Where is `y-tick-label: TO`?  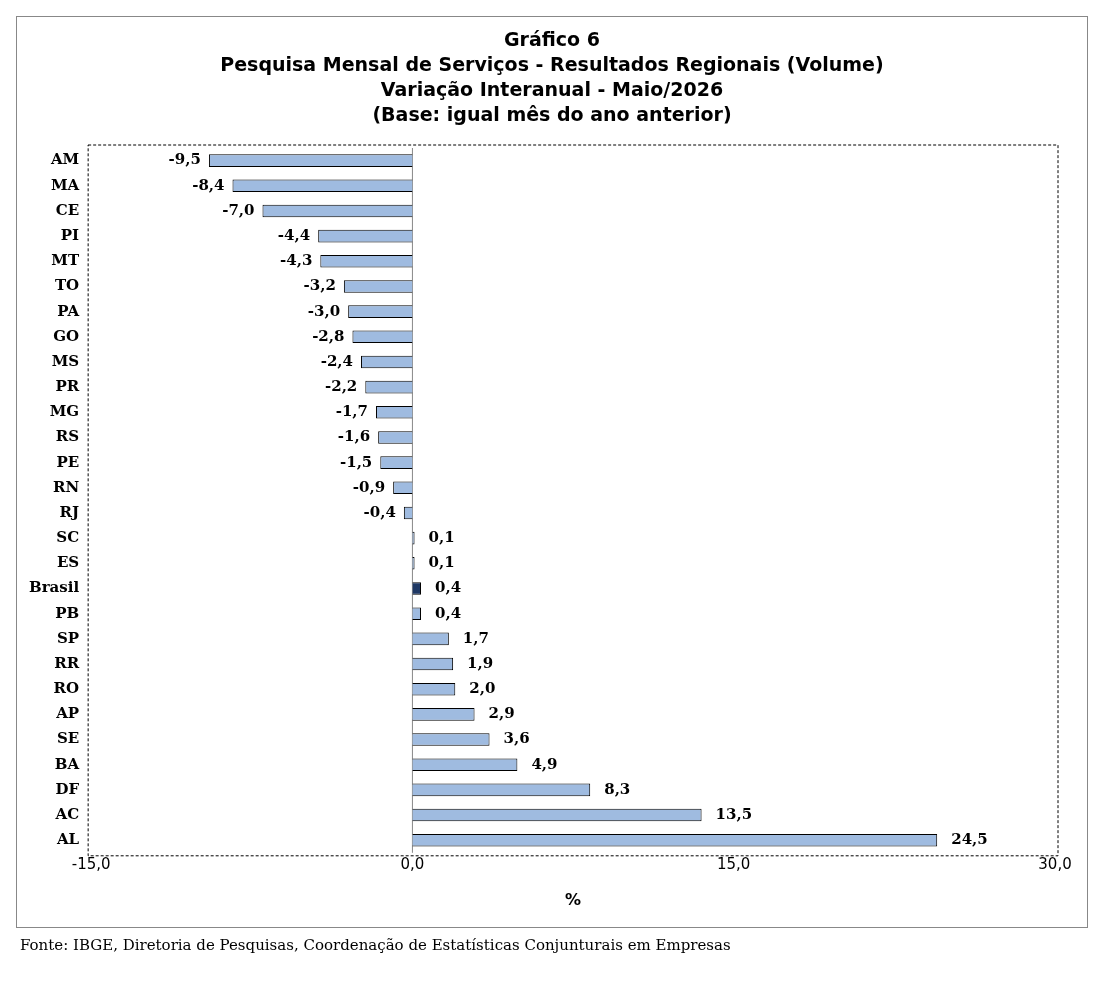 y-tick-label: TO is located at coordinates (67, 285).